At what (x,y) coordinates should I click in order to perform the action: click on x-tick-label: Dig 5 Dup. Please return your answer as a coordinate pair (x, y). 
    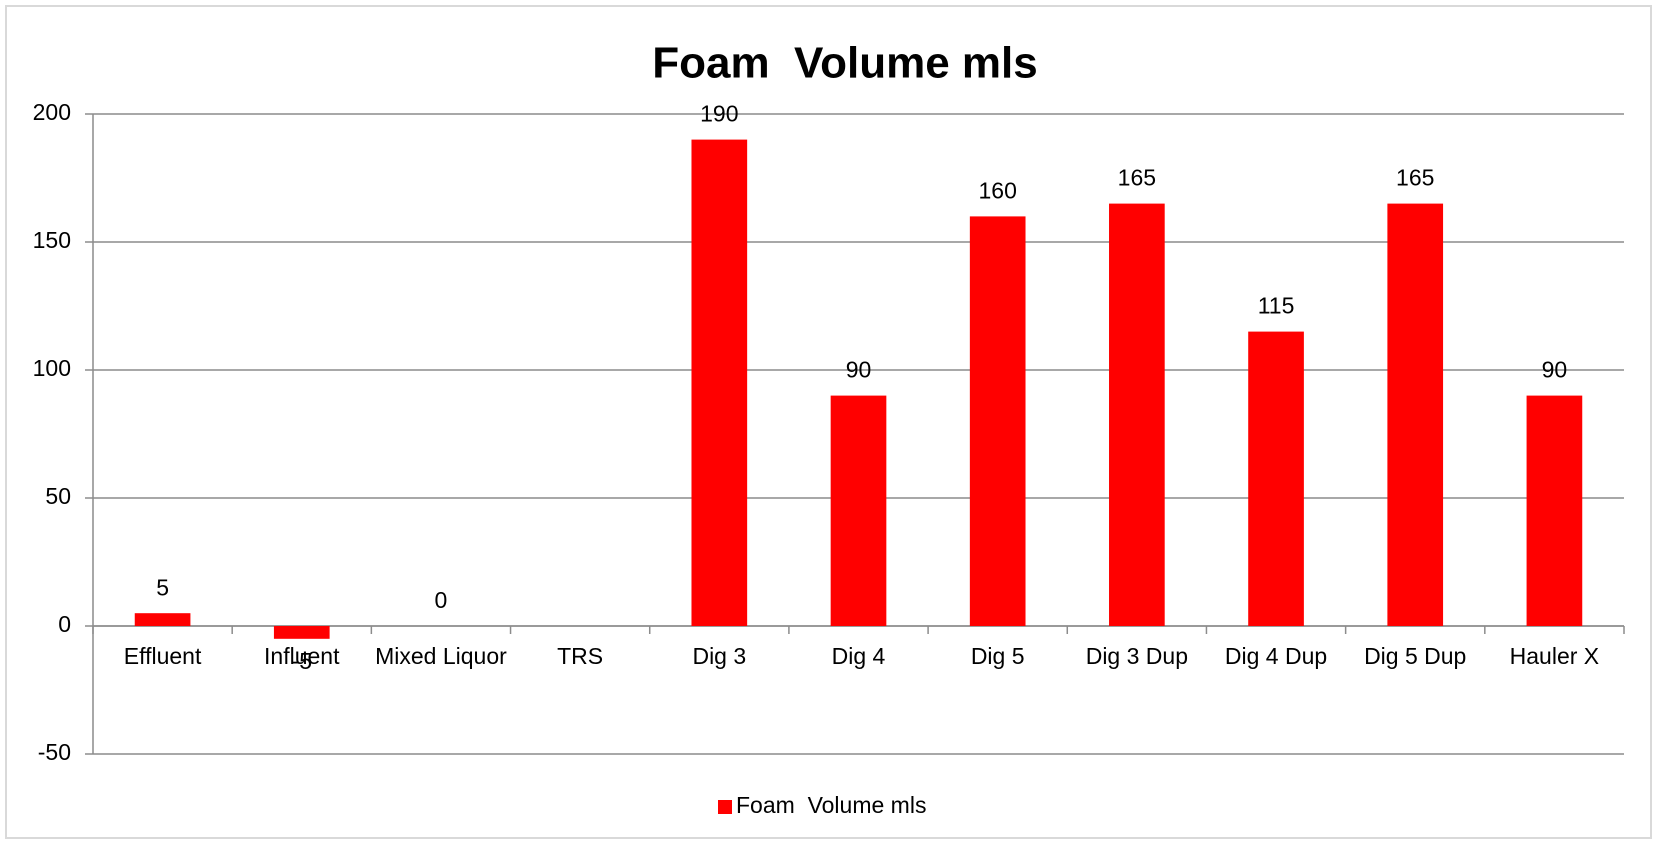
    Looking at the image, I should click on (1415, 656).